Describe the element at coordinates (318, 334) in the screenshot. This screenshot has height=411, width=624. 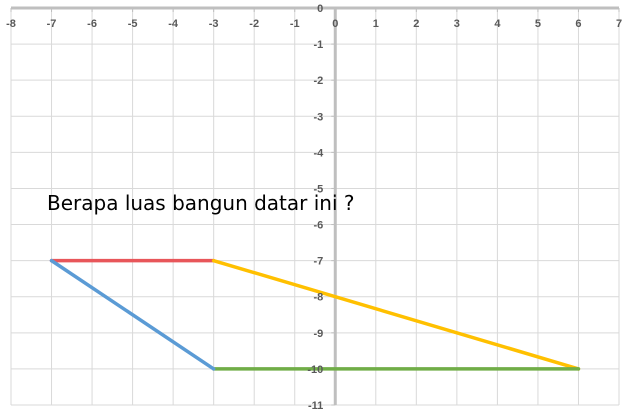
I see `y-tick-label: -9` at that location.